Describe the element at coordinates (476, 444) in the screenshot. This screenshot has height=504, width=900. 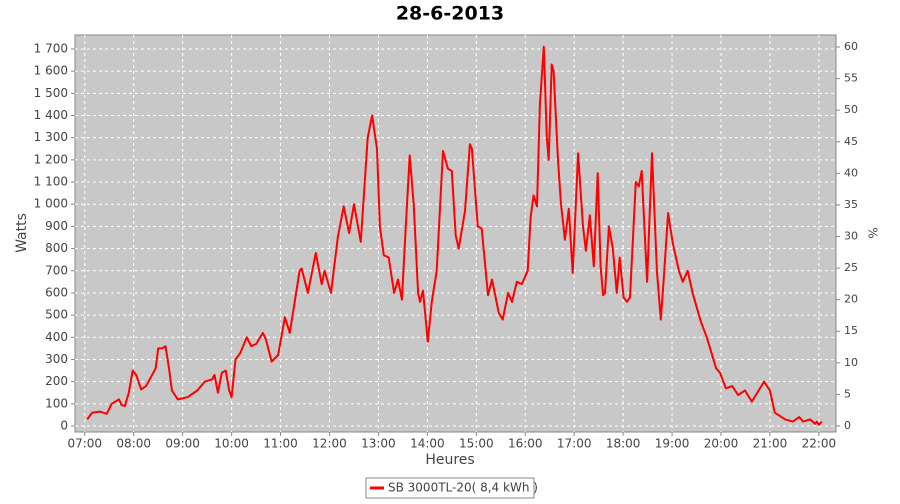
I see `x-tick-label: 15:00` at that location.